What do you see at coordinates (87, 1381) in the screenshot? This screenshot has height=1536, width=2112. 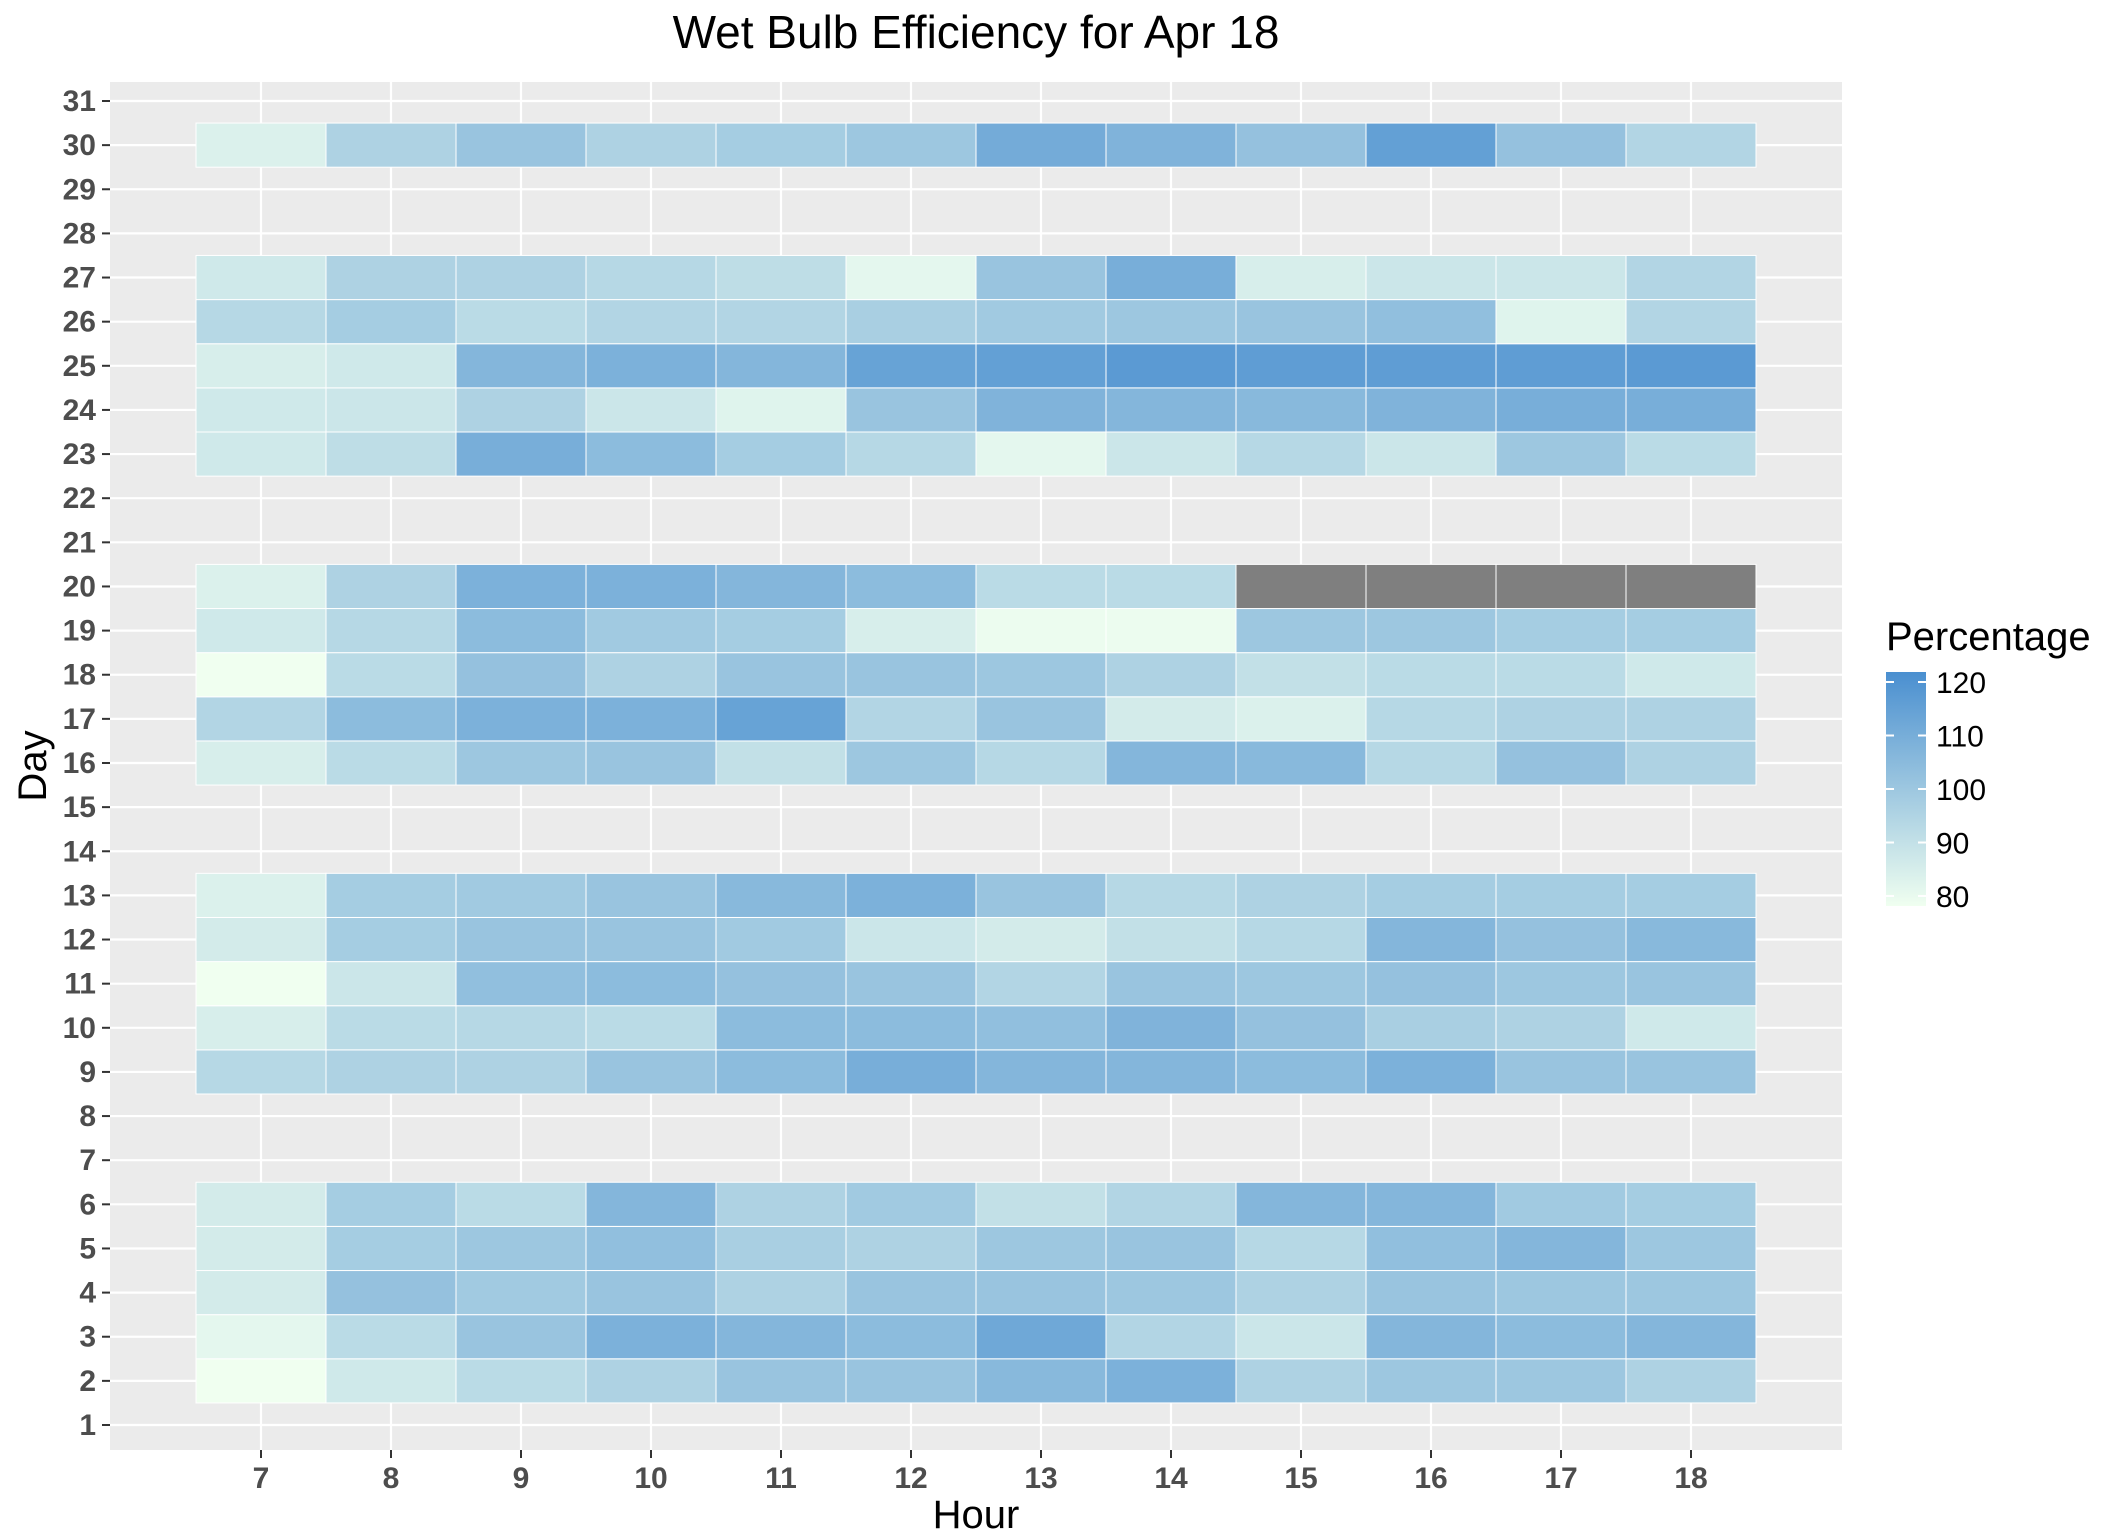 I see `y-tick-label: 2` at bounding box center [87, 1381].